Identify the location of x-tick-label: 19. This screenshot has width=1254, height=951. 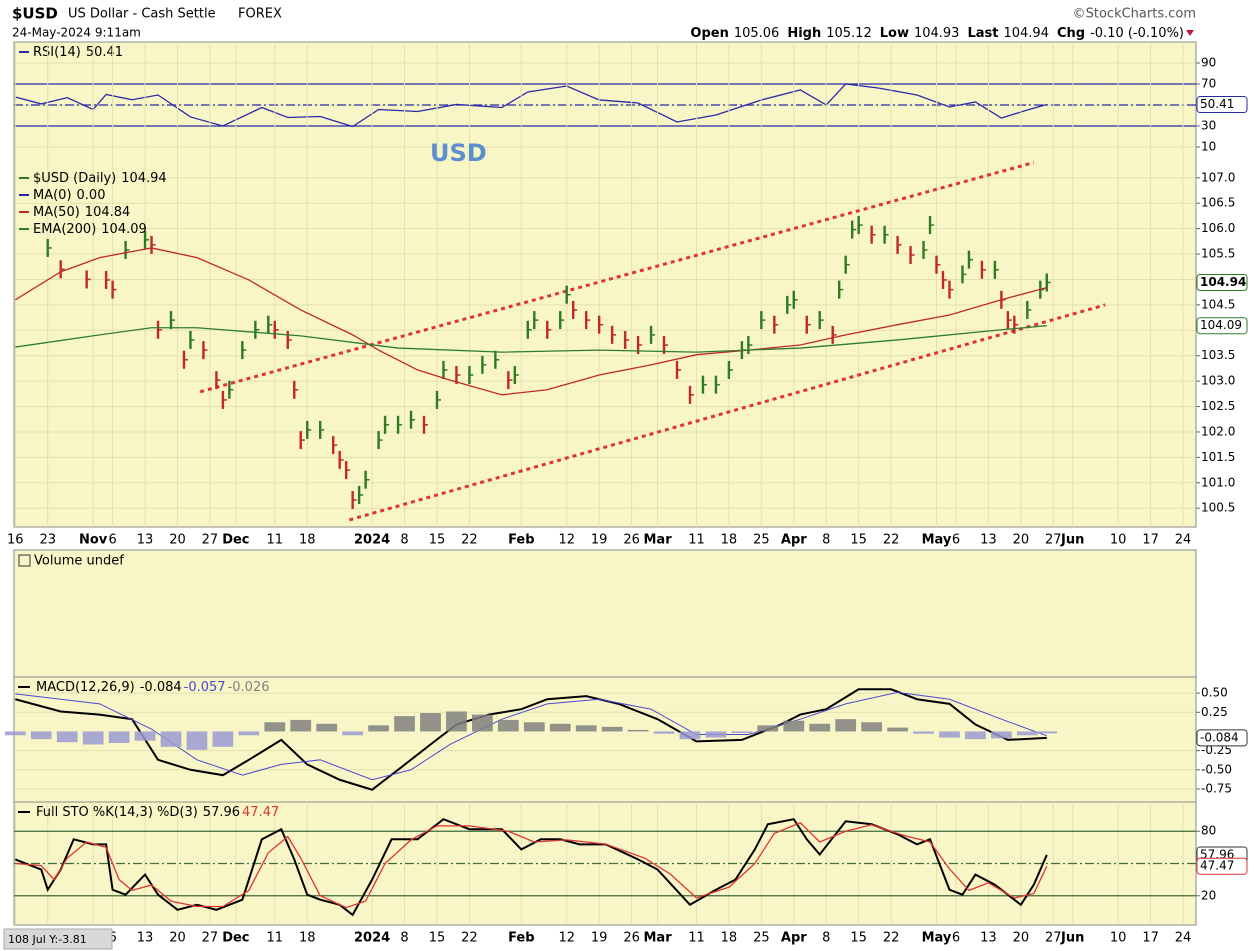
(599, 938).